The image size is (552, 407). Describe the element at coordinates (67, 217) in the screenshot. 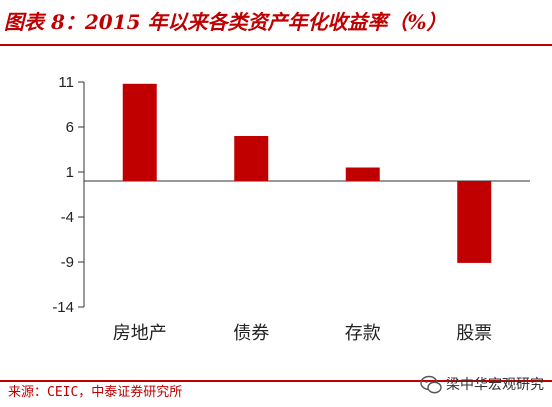

I see `y-tick-label-3: -4` at that location.